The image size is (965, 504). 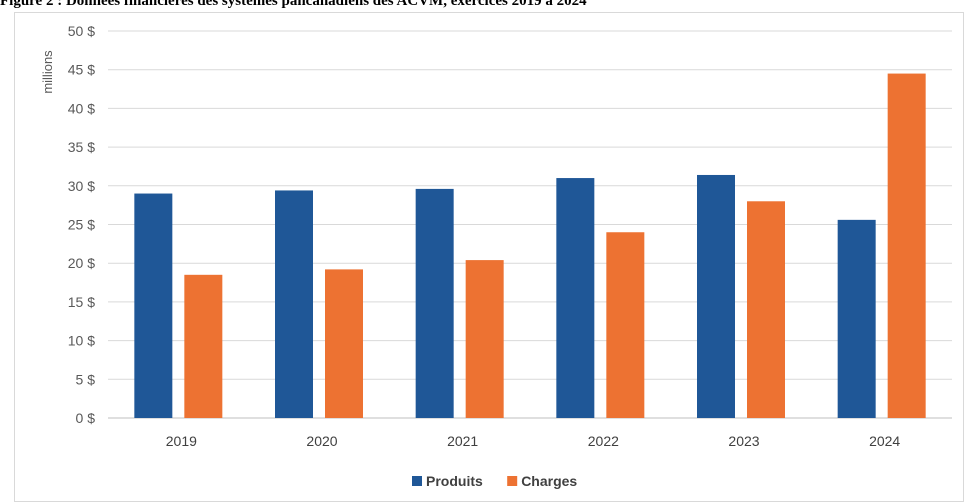 I want to click on legend: Produits Charges, so click(x=494, y=481).